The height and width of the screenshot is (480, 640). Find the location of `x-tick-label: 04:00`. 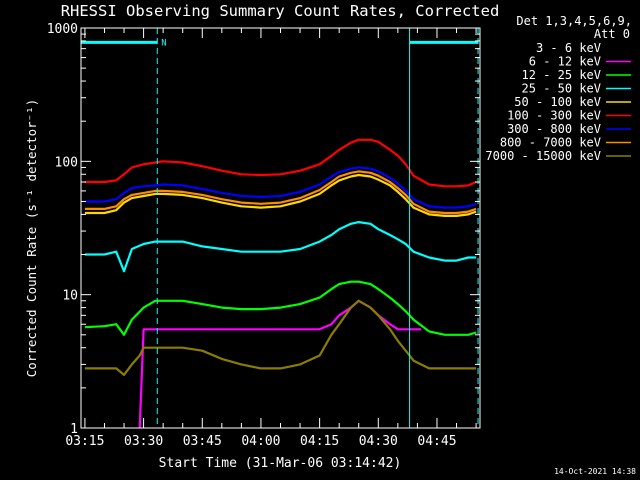

x-tick-label: 04:00 is located at coordinates (260, 441).